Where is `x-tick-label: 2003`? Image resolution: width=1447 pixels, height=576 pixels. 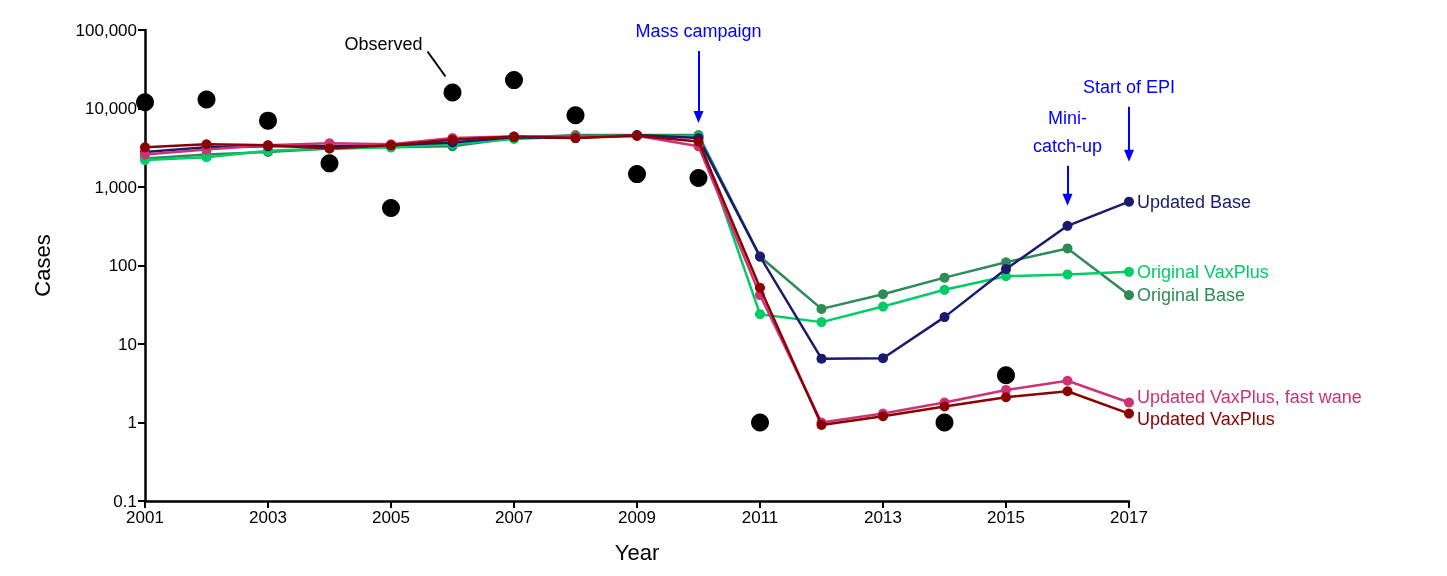
x-tick-label: 2003 is located at coordinates (268, 517).